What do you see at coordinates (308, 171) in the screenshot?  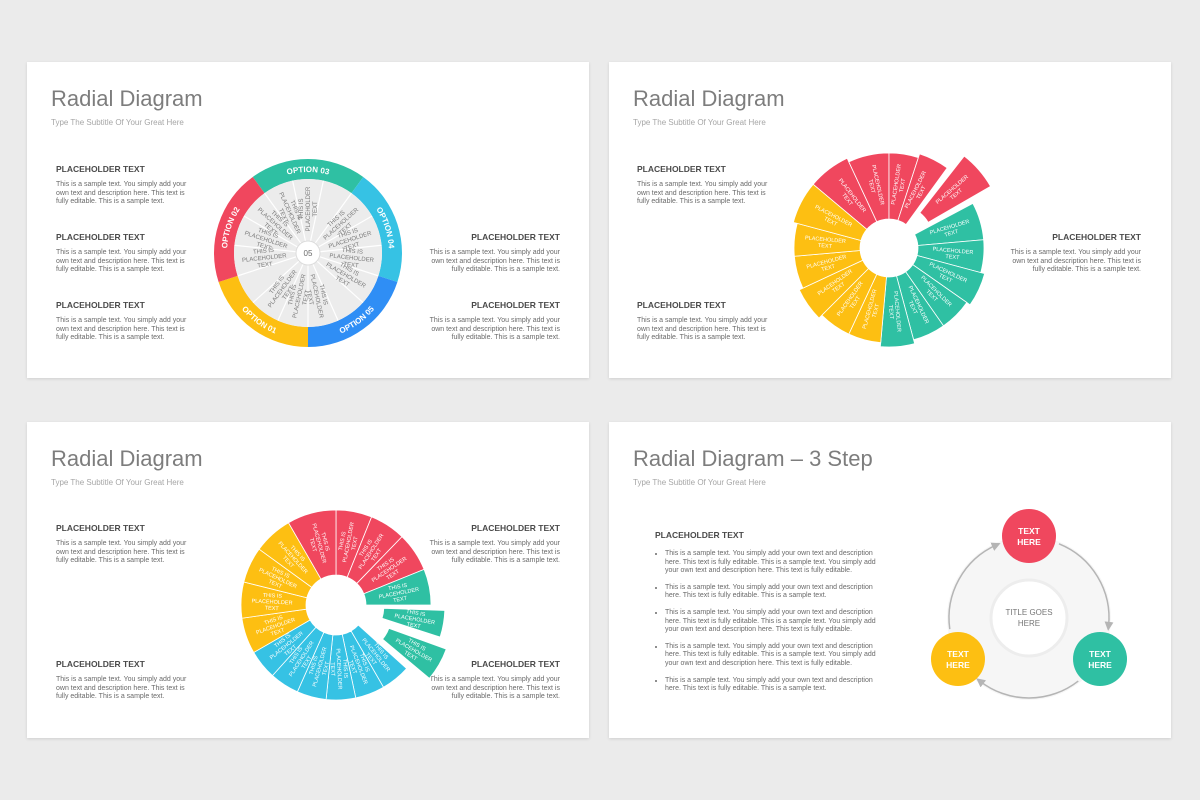 I see `option-label: OPTION 03` at bounding box center [308, 171].